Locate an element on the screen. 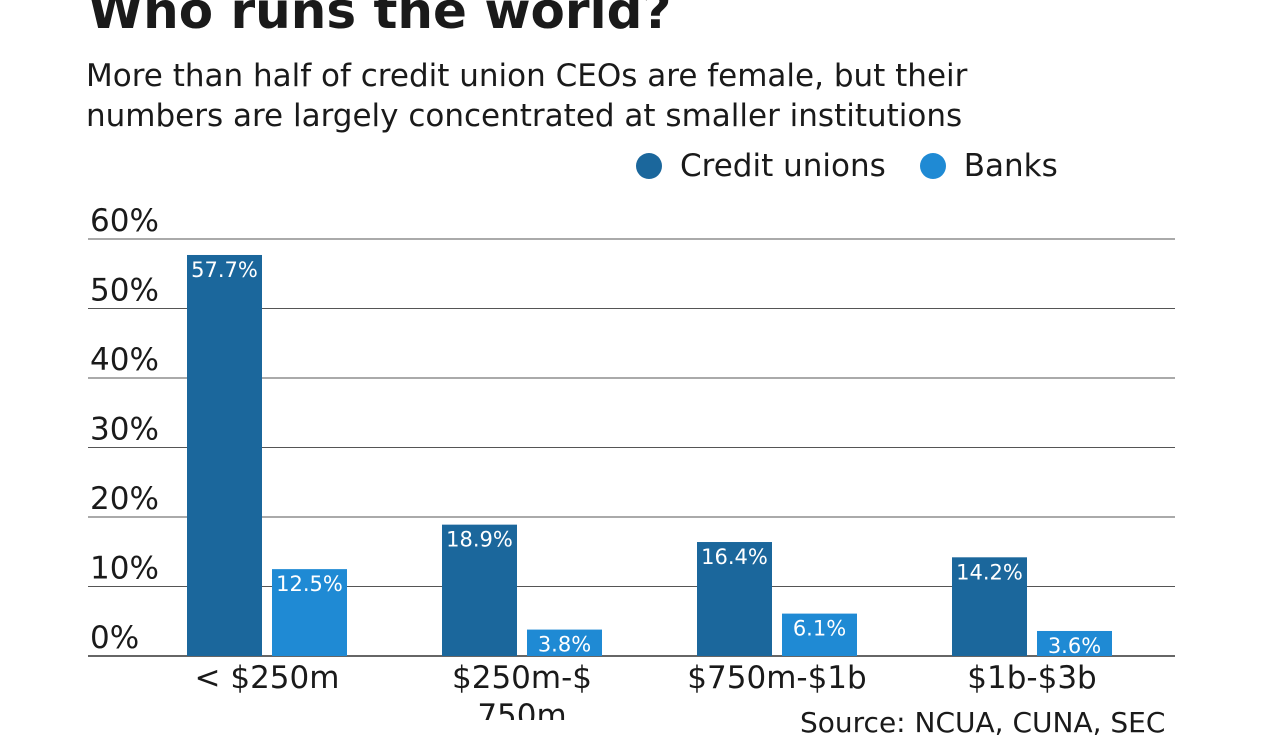  y-tick-label: 40% is located at coordinates (124, 360).